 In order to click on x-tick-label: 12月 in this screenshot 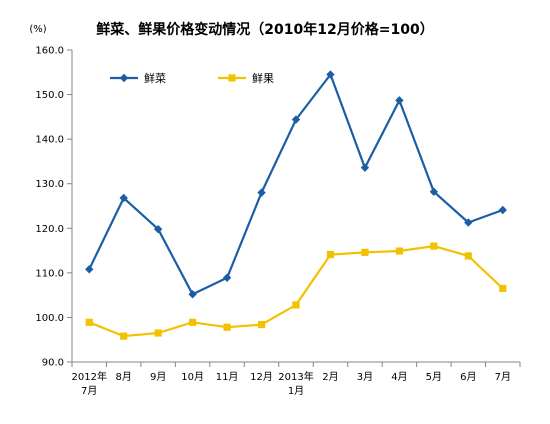, I will do `click(261, 377)`.